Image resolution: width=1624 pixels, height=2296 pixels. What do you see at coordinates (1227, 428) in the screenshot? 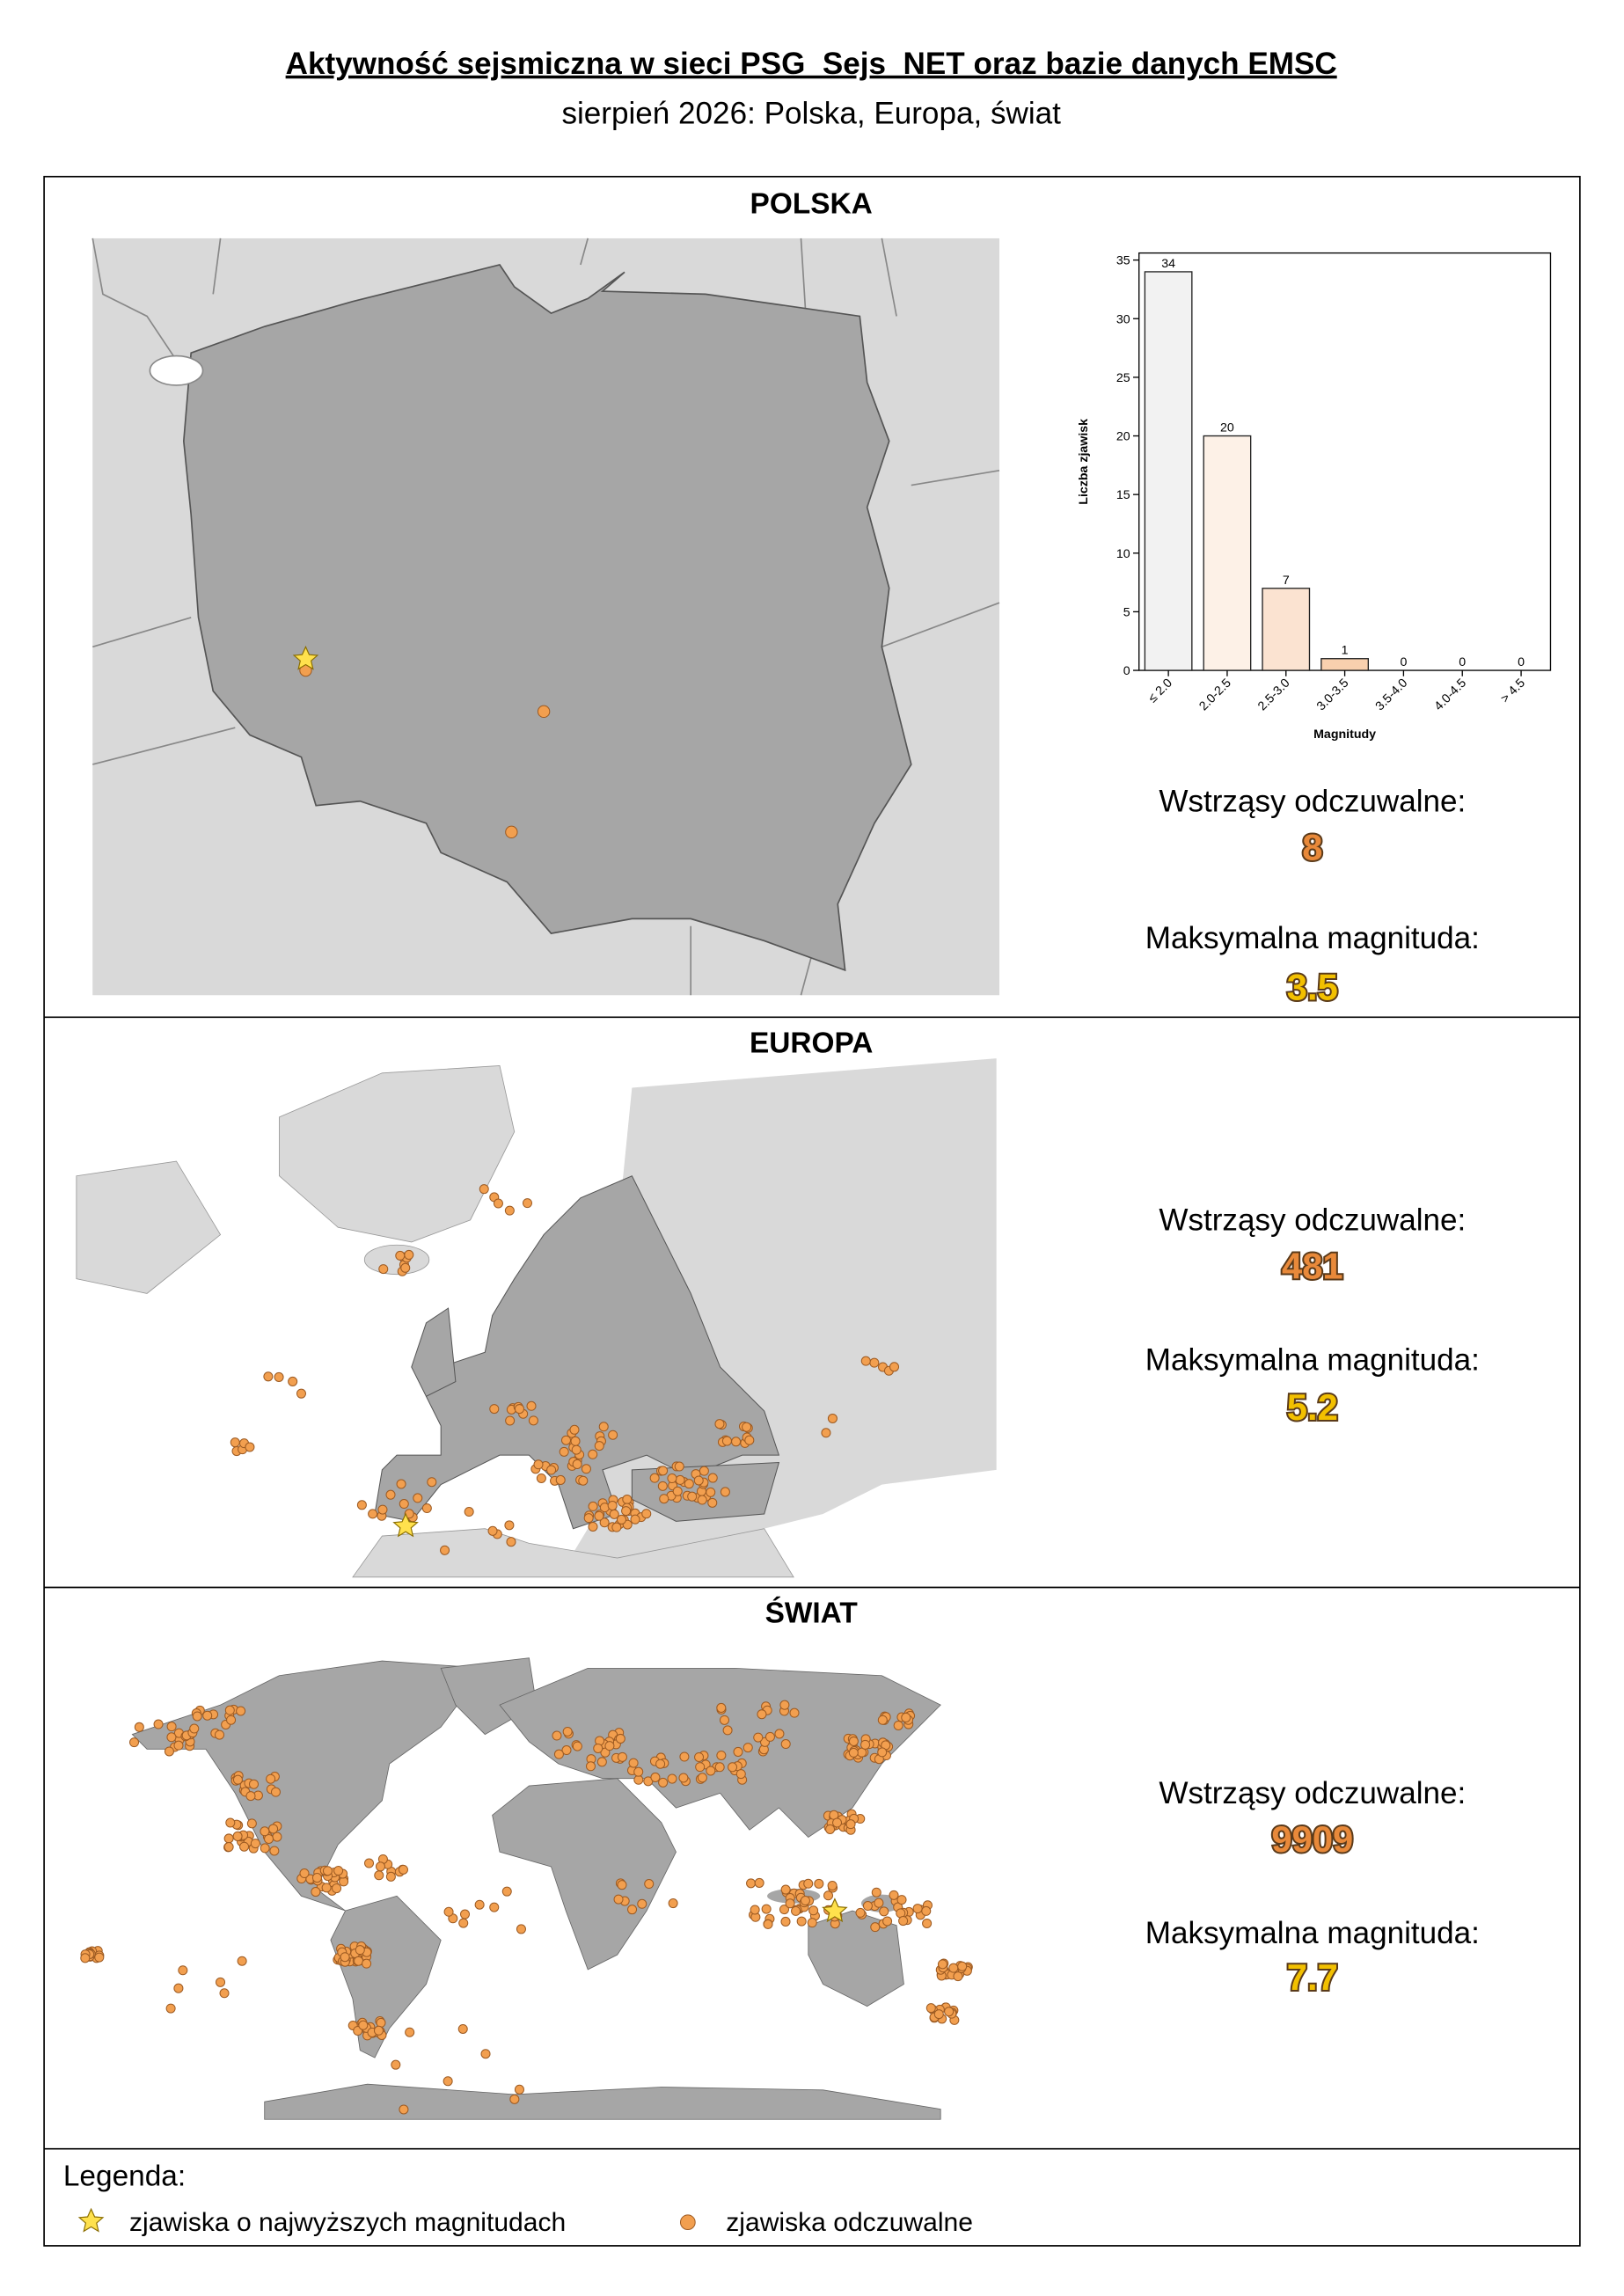
I see `data-label: 20` at bounding box center [1227, 428].